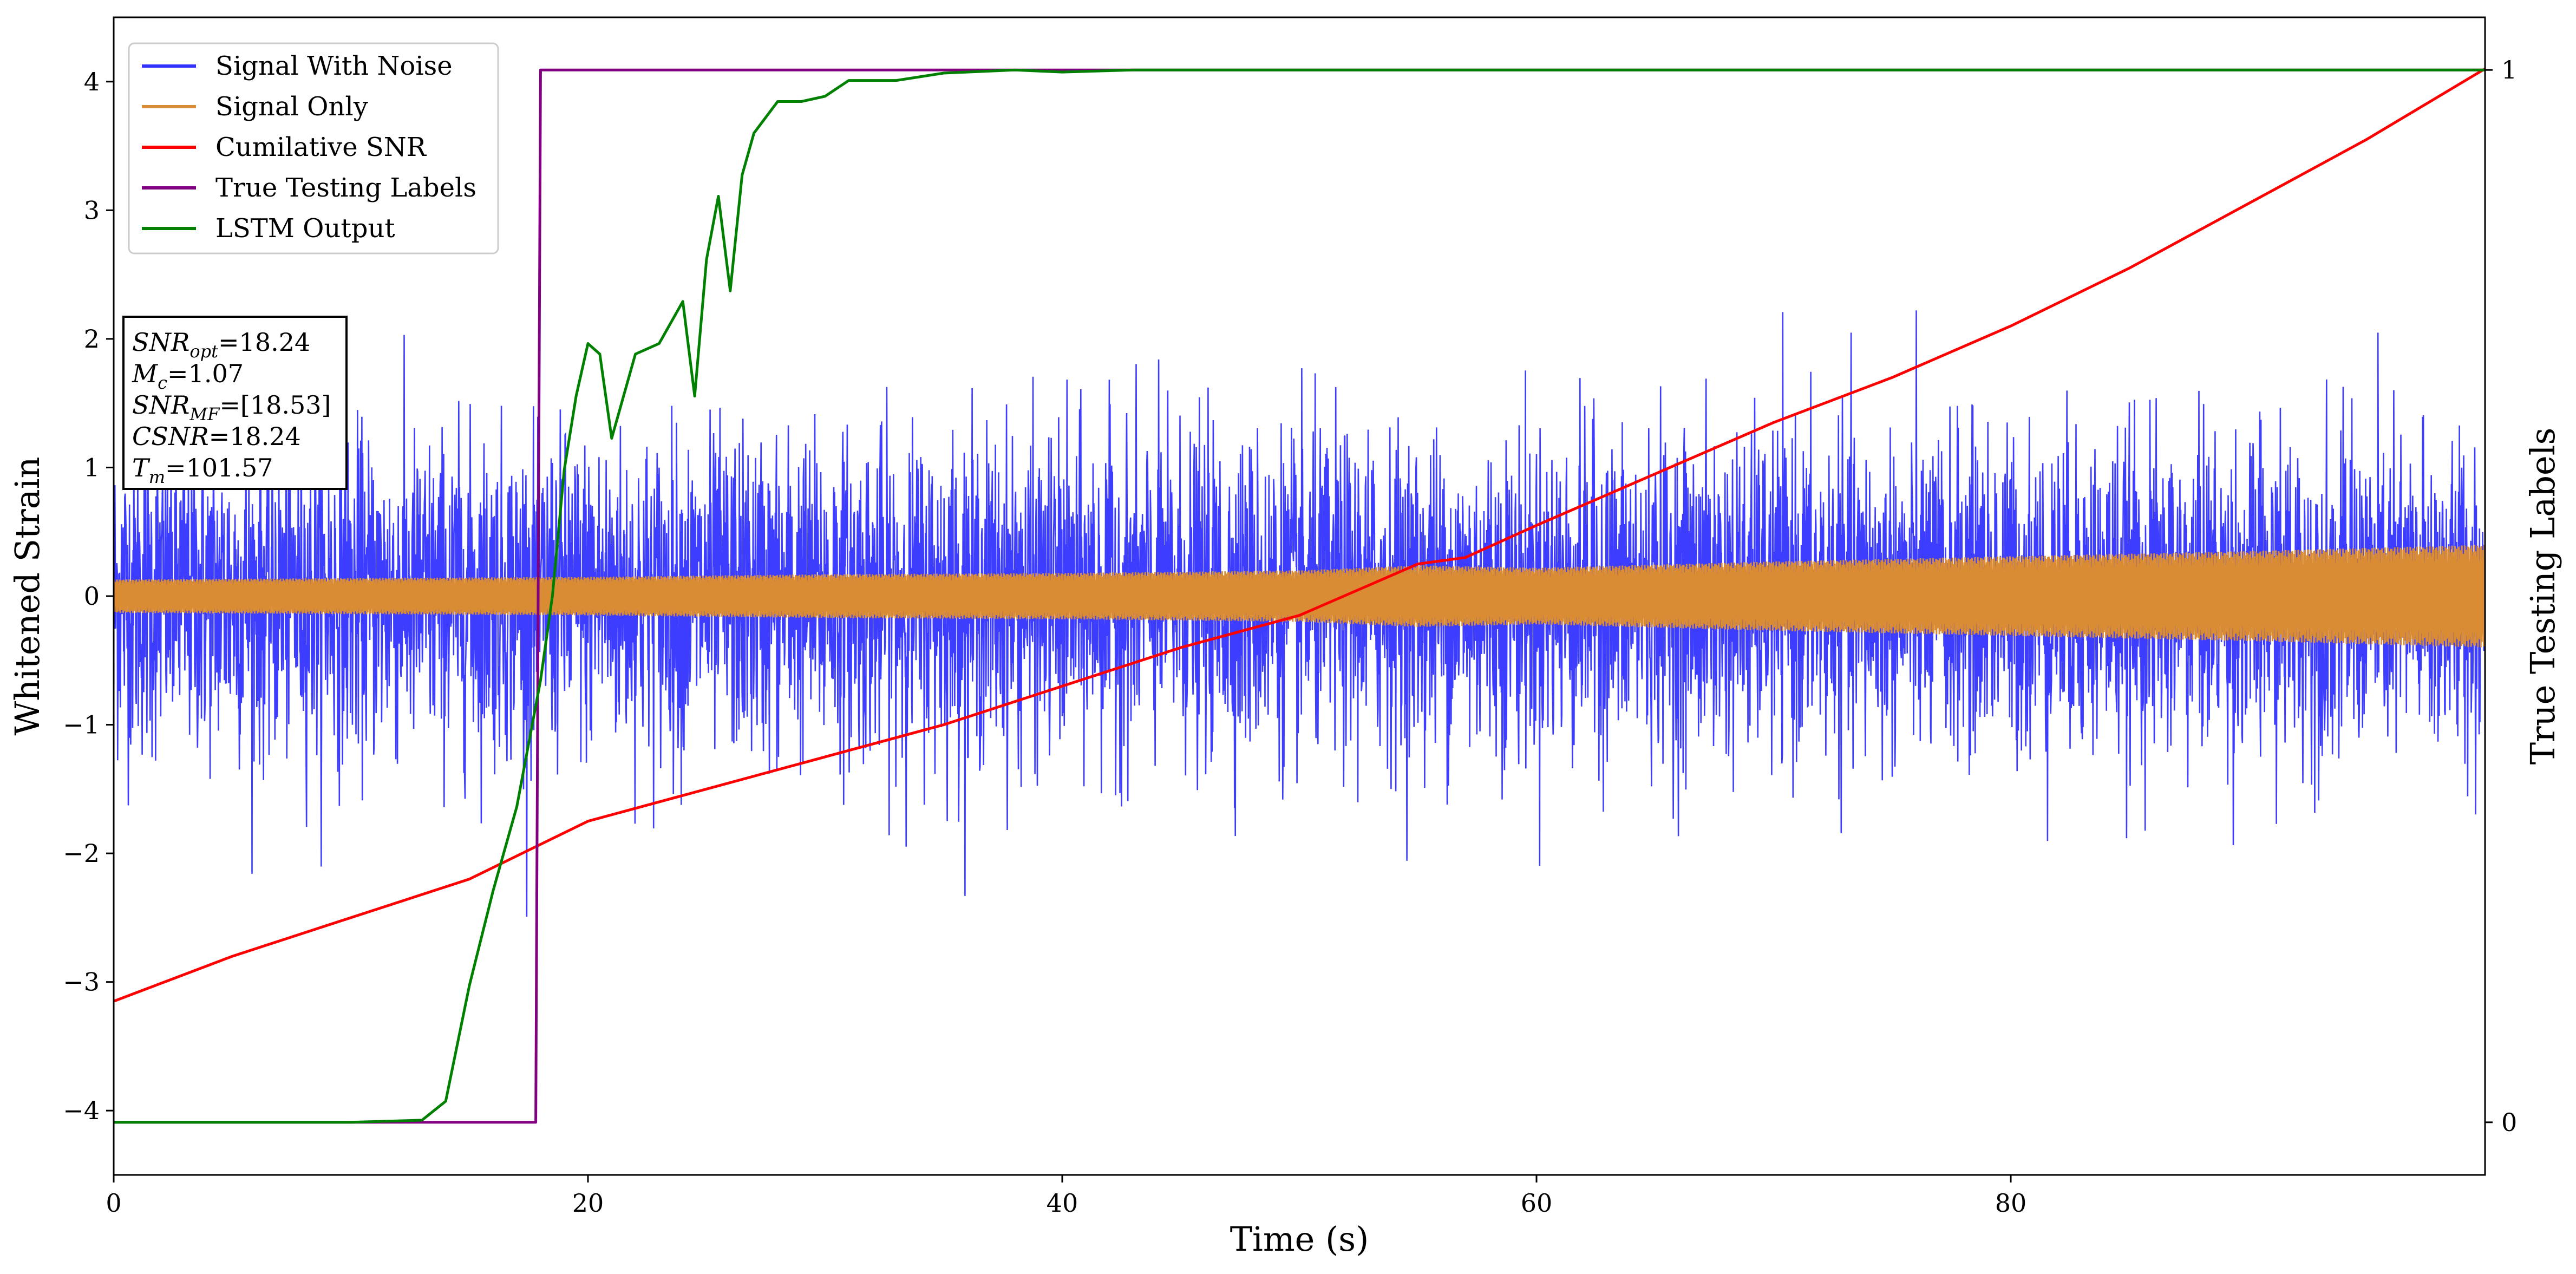  Describe the element at coordinates (203, 351) in the screenshot. I see `annotation-subscript: opt` at that location.